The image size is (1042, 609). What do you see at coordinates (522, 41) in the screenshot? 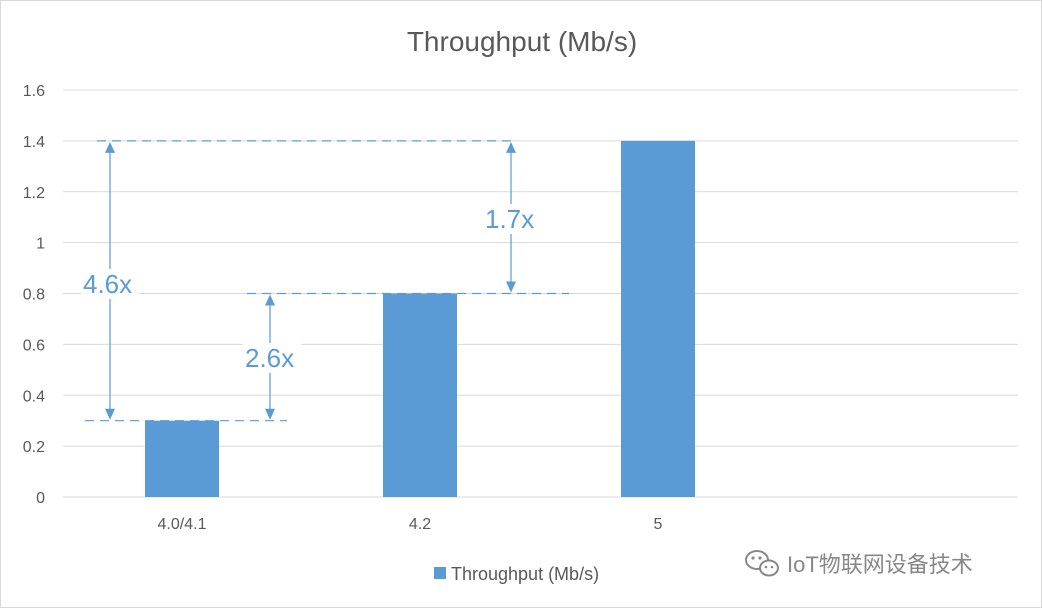
I see `chart-title: Throughput (Mb/s)` at bounding box center [522, 41].